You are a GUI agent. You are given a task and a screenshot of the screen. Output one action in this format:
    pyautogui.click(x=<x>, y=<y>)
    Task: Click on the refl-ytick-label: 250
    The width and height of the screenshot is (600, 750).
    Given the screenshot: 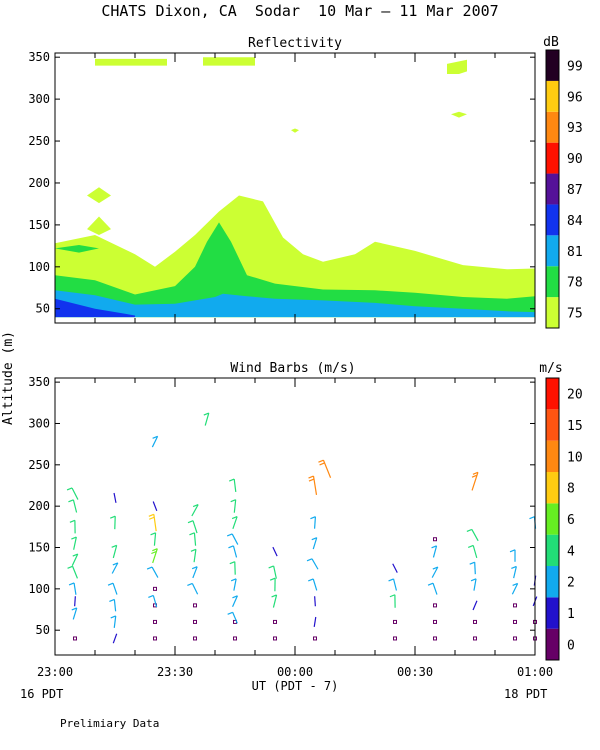 What is the action you would take?
    pyautogui.click(x=39, y=141)
    